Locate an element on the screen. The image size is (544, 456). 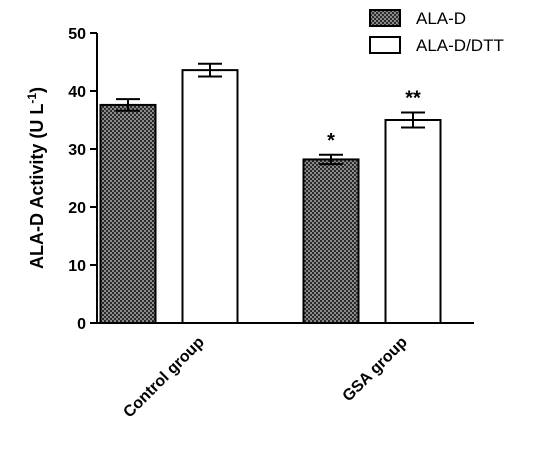
bar-ala-d-dtt-gsa-group is located at coordinates (413, 221).